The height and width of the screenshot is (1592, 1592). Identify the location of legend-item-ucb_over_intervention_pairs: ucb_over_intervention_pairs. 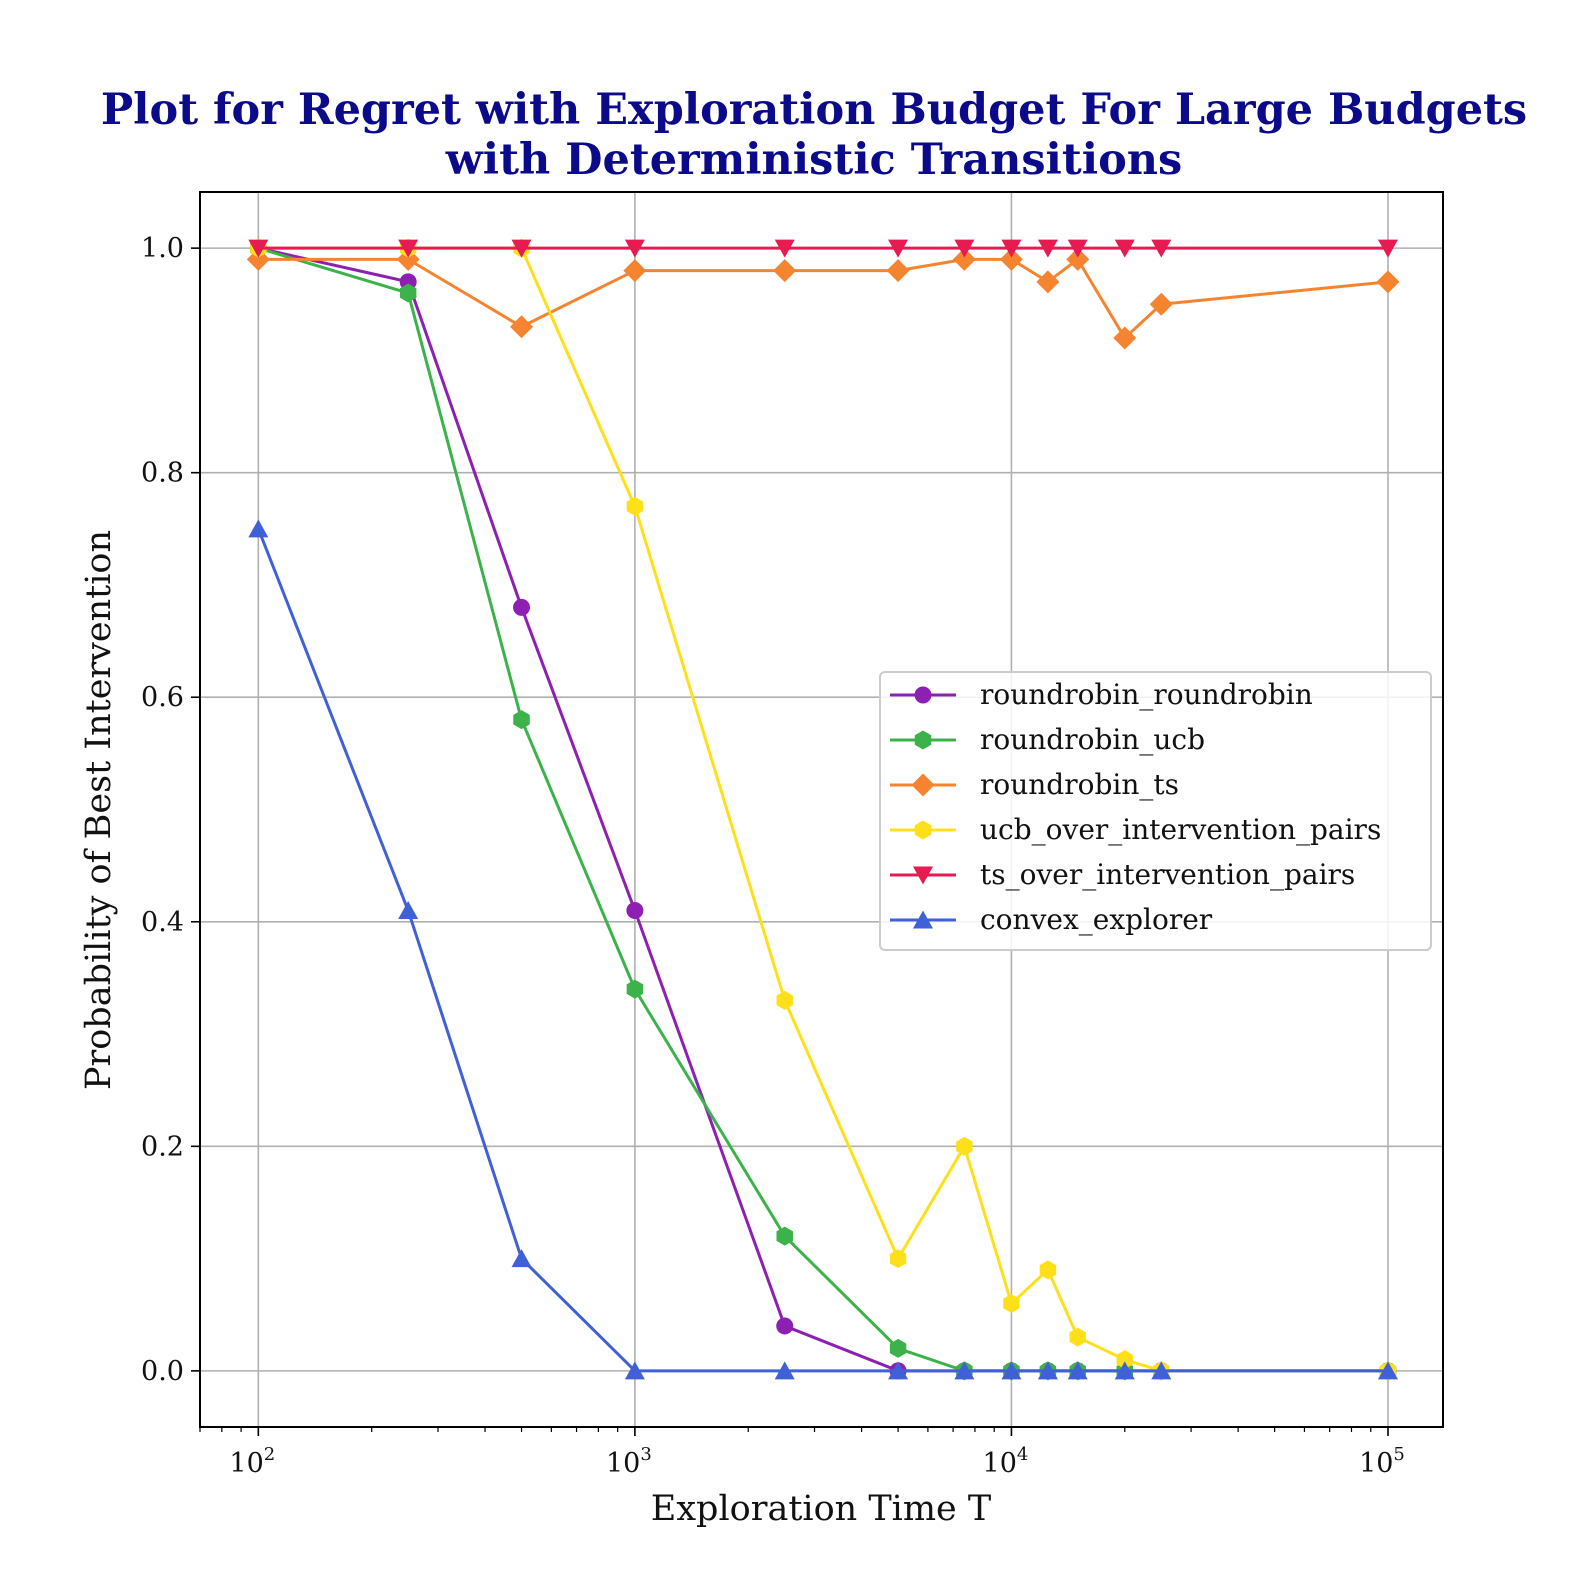
(1135, 829).